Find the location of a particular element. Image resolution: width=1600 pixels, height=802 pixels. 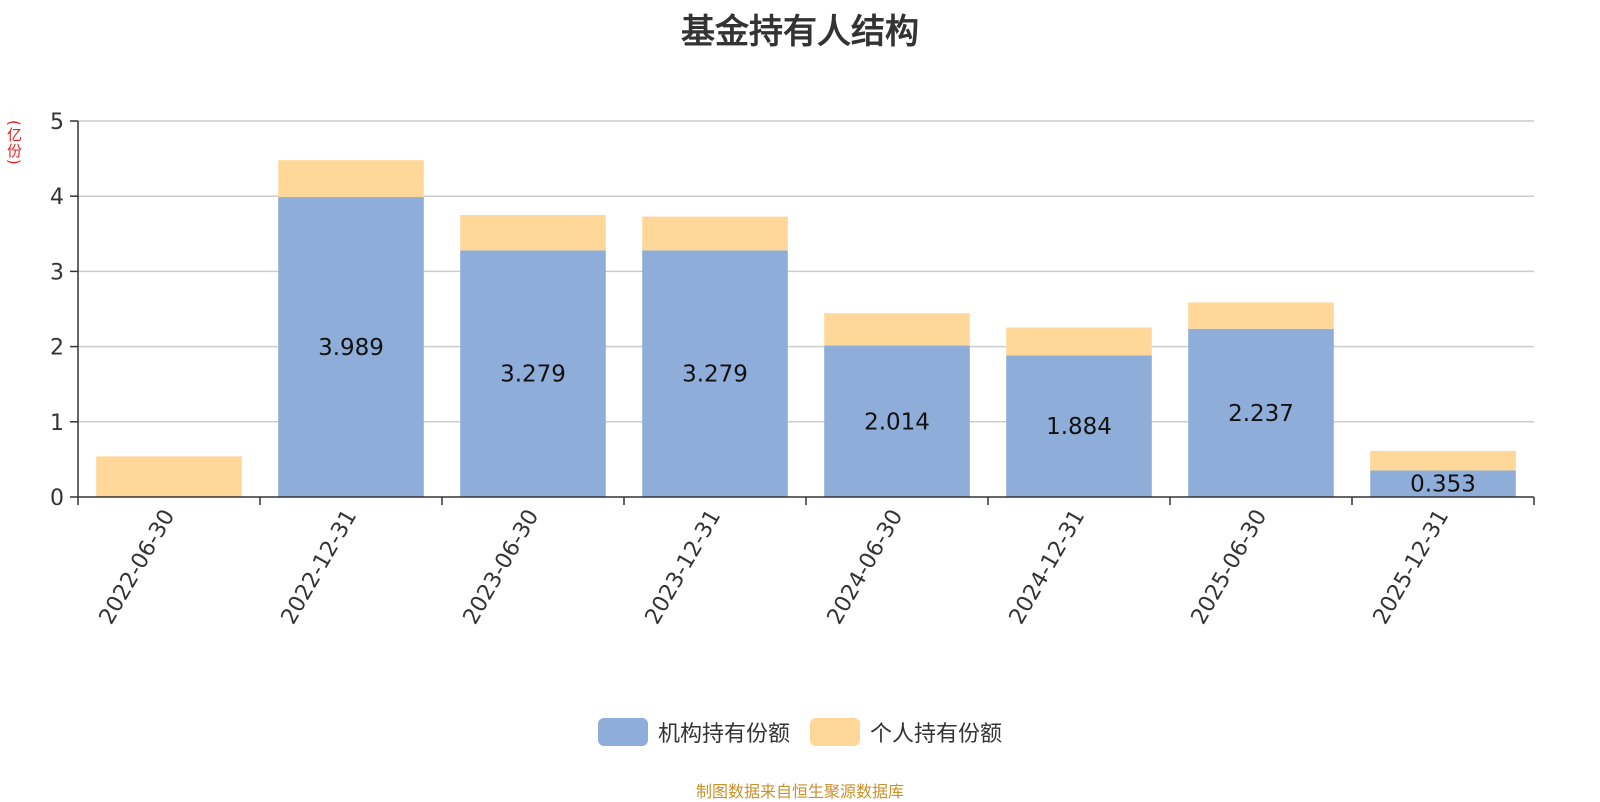

x-tick-label: 2022-06-30 is located at coordinates (138, 567).